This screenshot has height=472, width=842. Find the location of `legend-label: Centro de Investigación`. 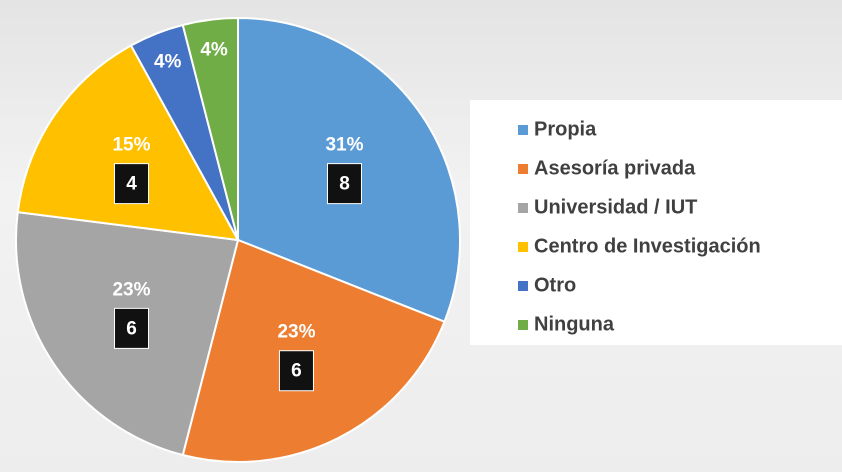

legend-label: Centro de Investigación is located at coordinates (647, 246).